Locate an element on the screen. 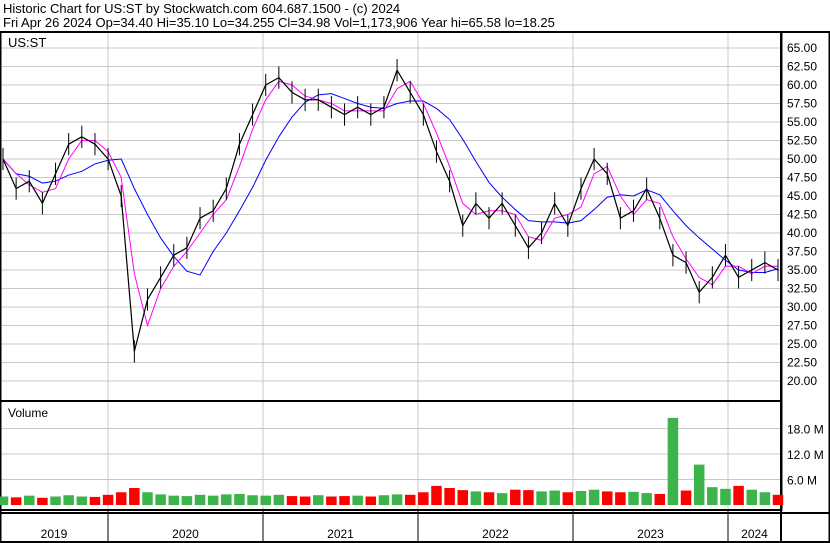  year-label: 2020 is located at coordinates (185, 534).